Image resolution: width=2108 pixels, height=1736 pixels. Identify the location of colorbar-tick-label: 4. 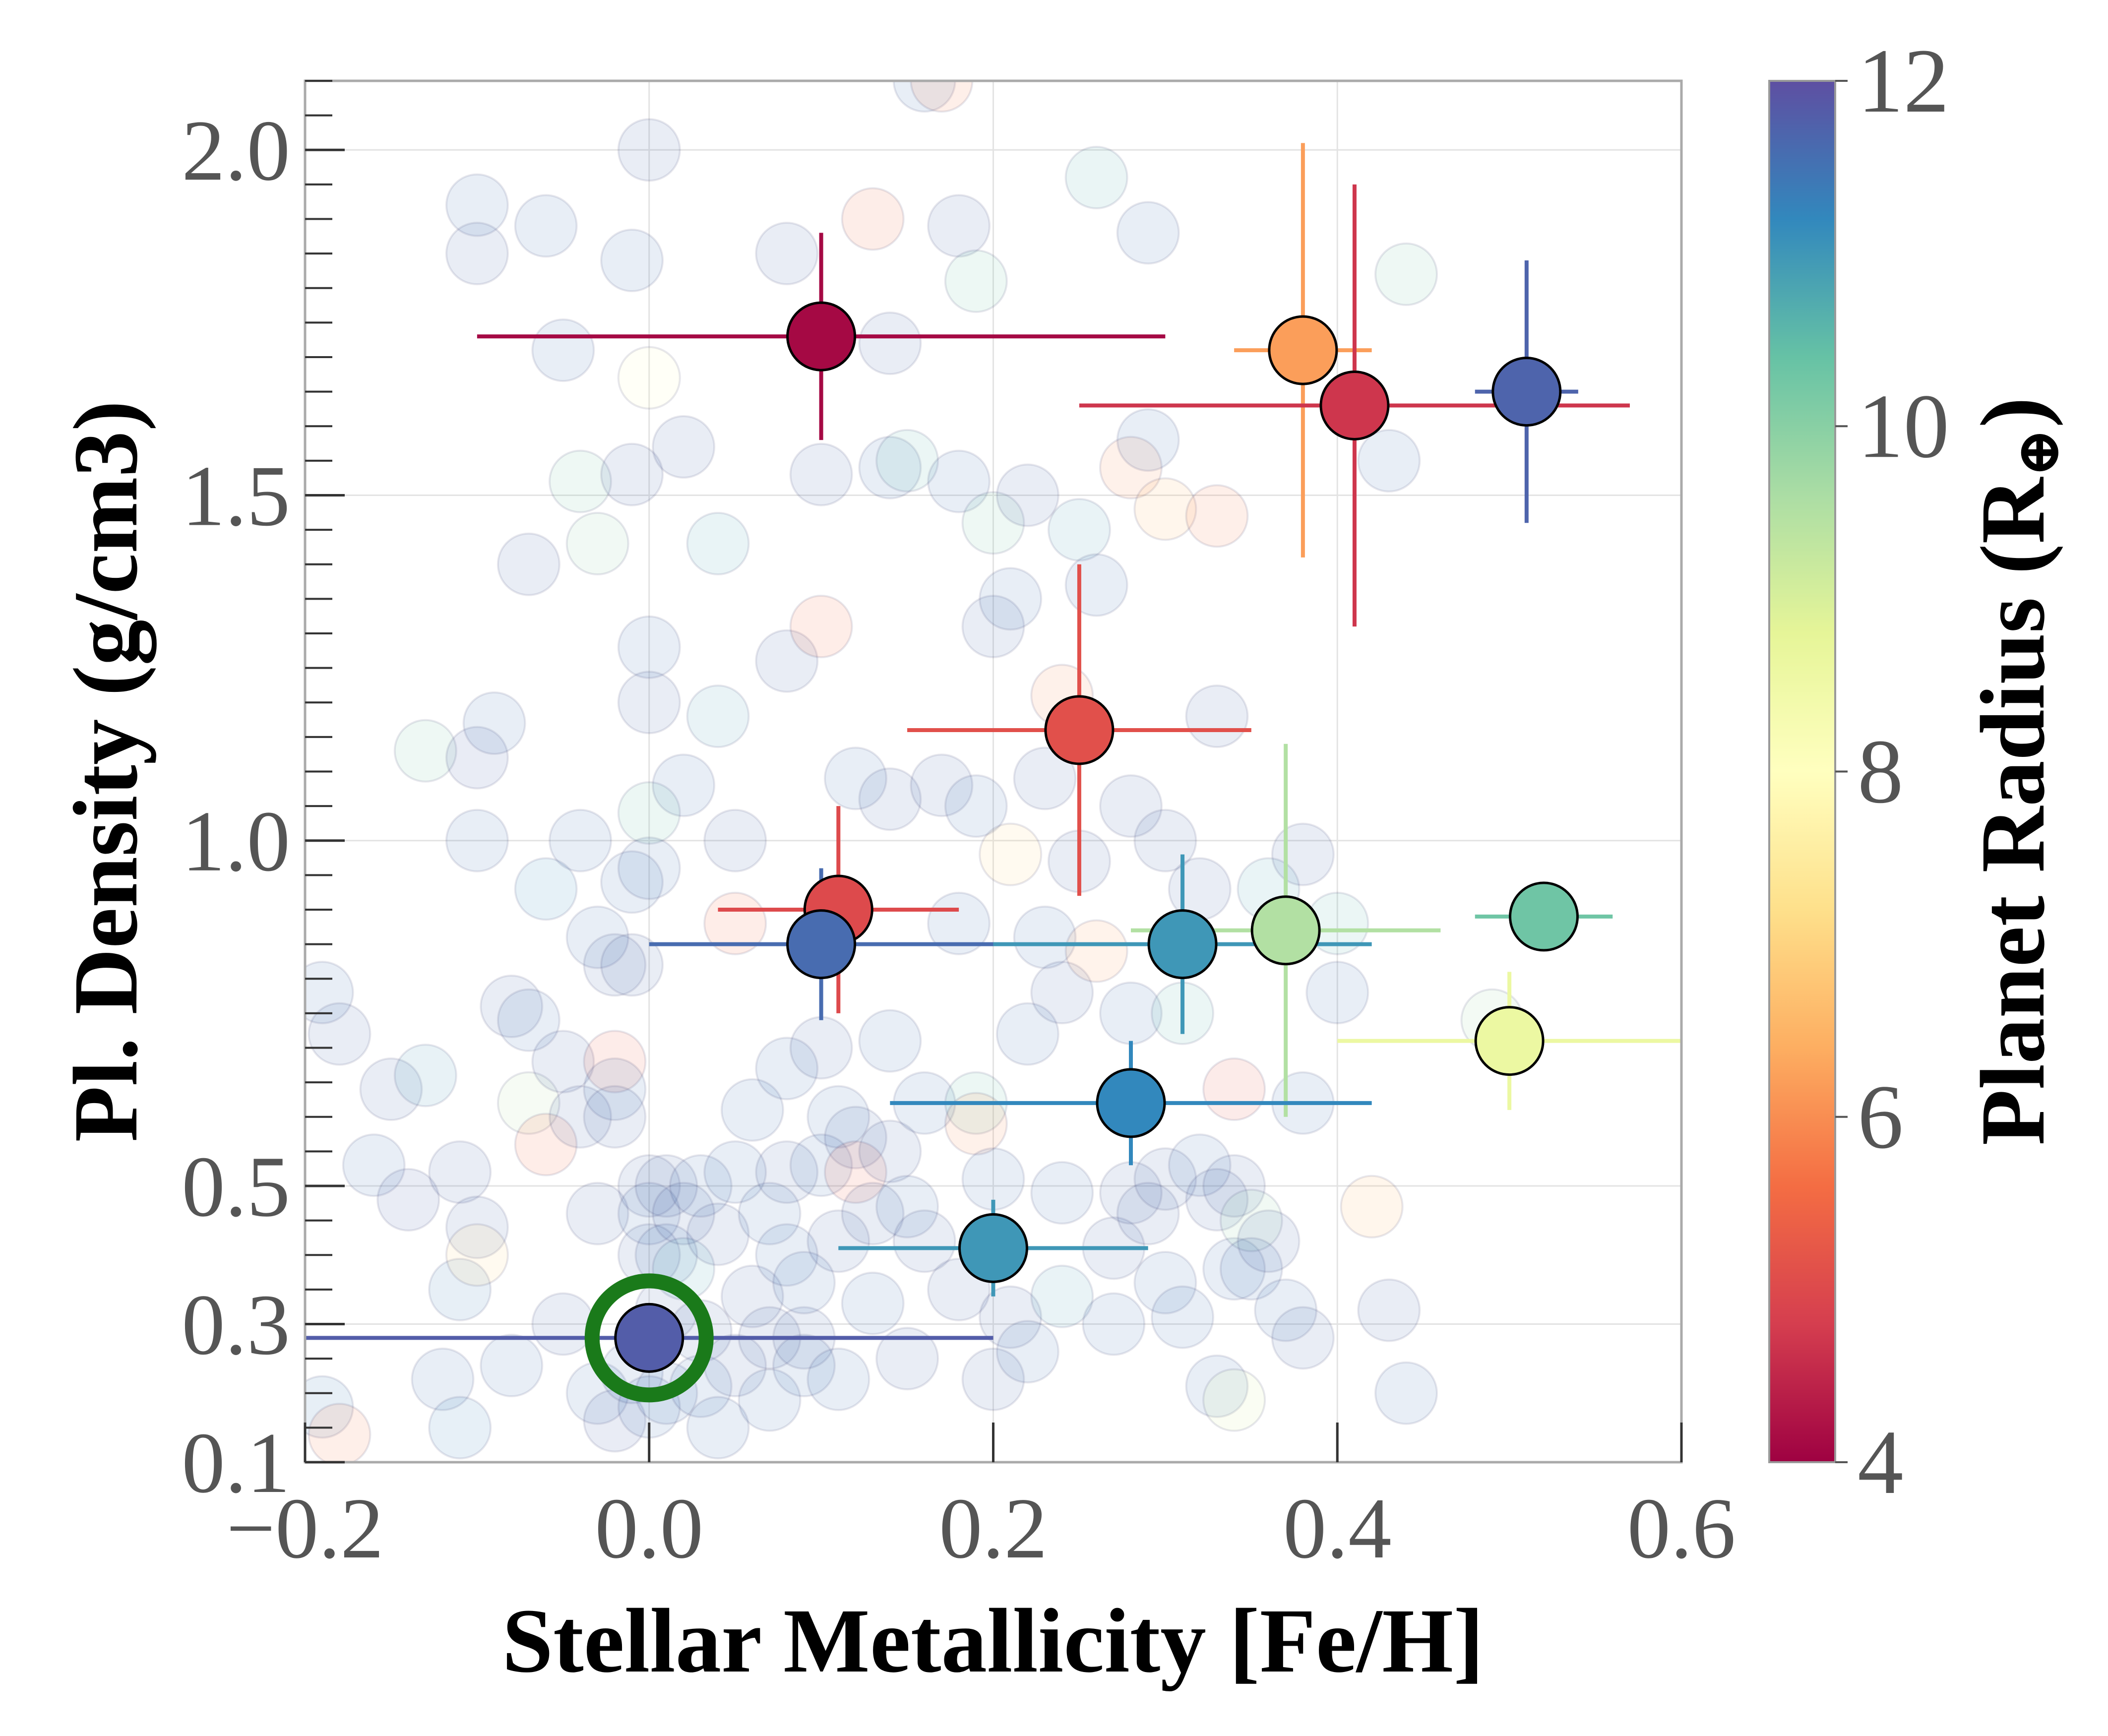
(1881, 1462).